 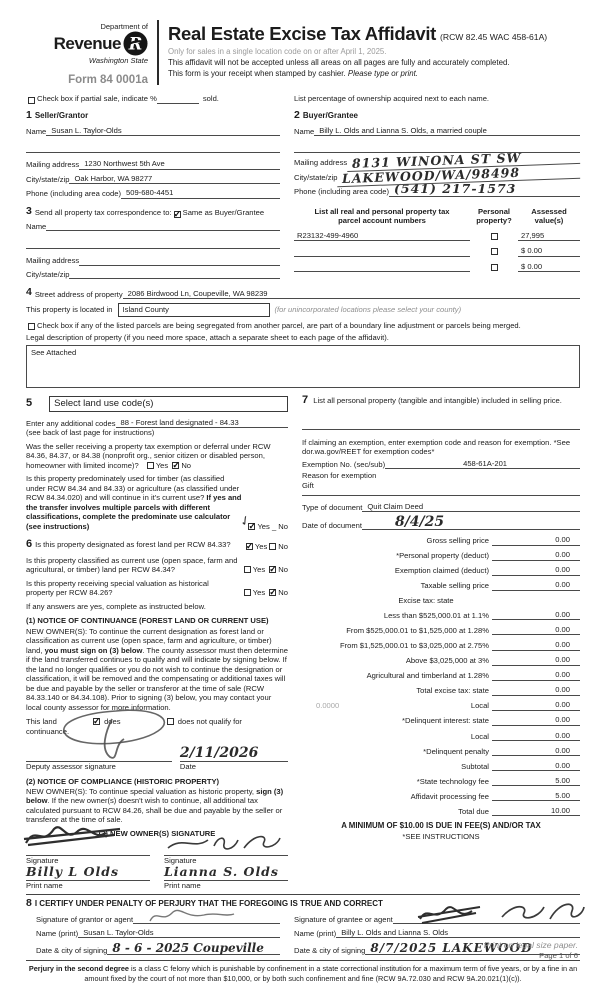 I want to click on grantee-date-field: 8/7/2025 LAKEWOOD, so click(x=472, y=949).